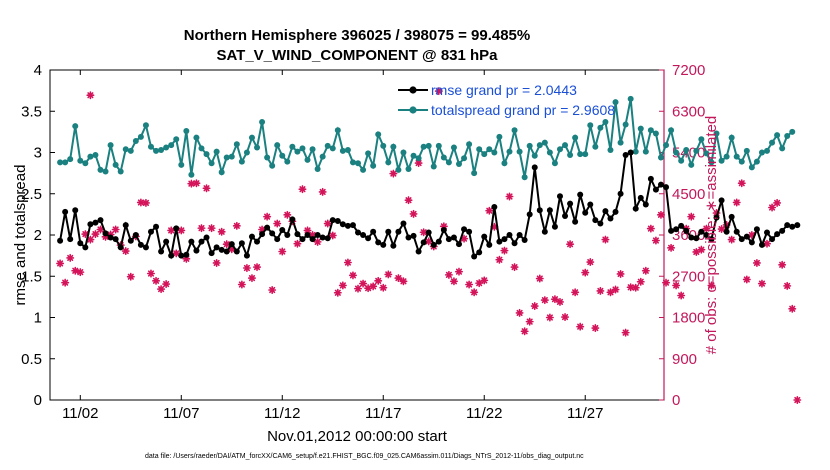 The image size is (830, 470). Describe the element at coordinates (31, 359) in the screenshot. I see `y-left-tick-label: 0.5` at that location.